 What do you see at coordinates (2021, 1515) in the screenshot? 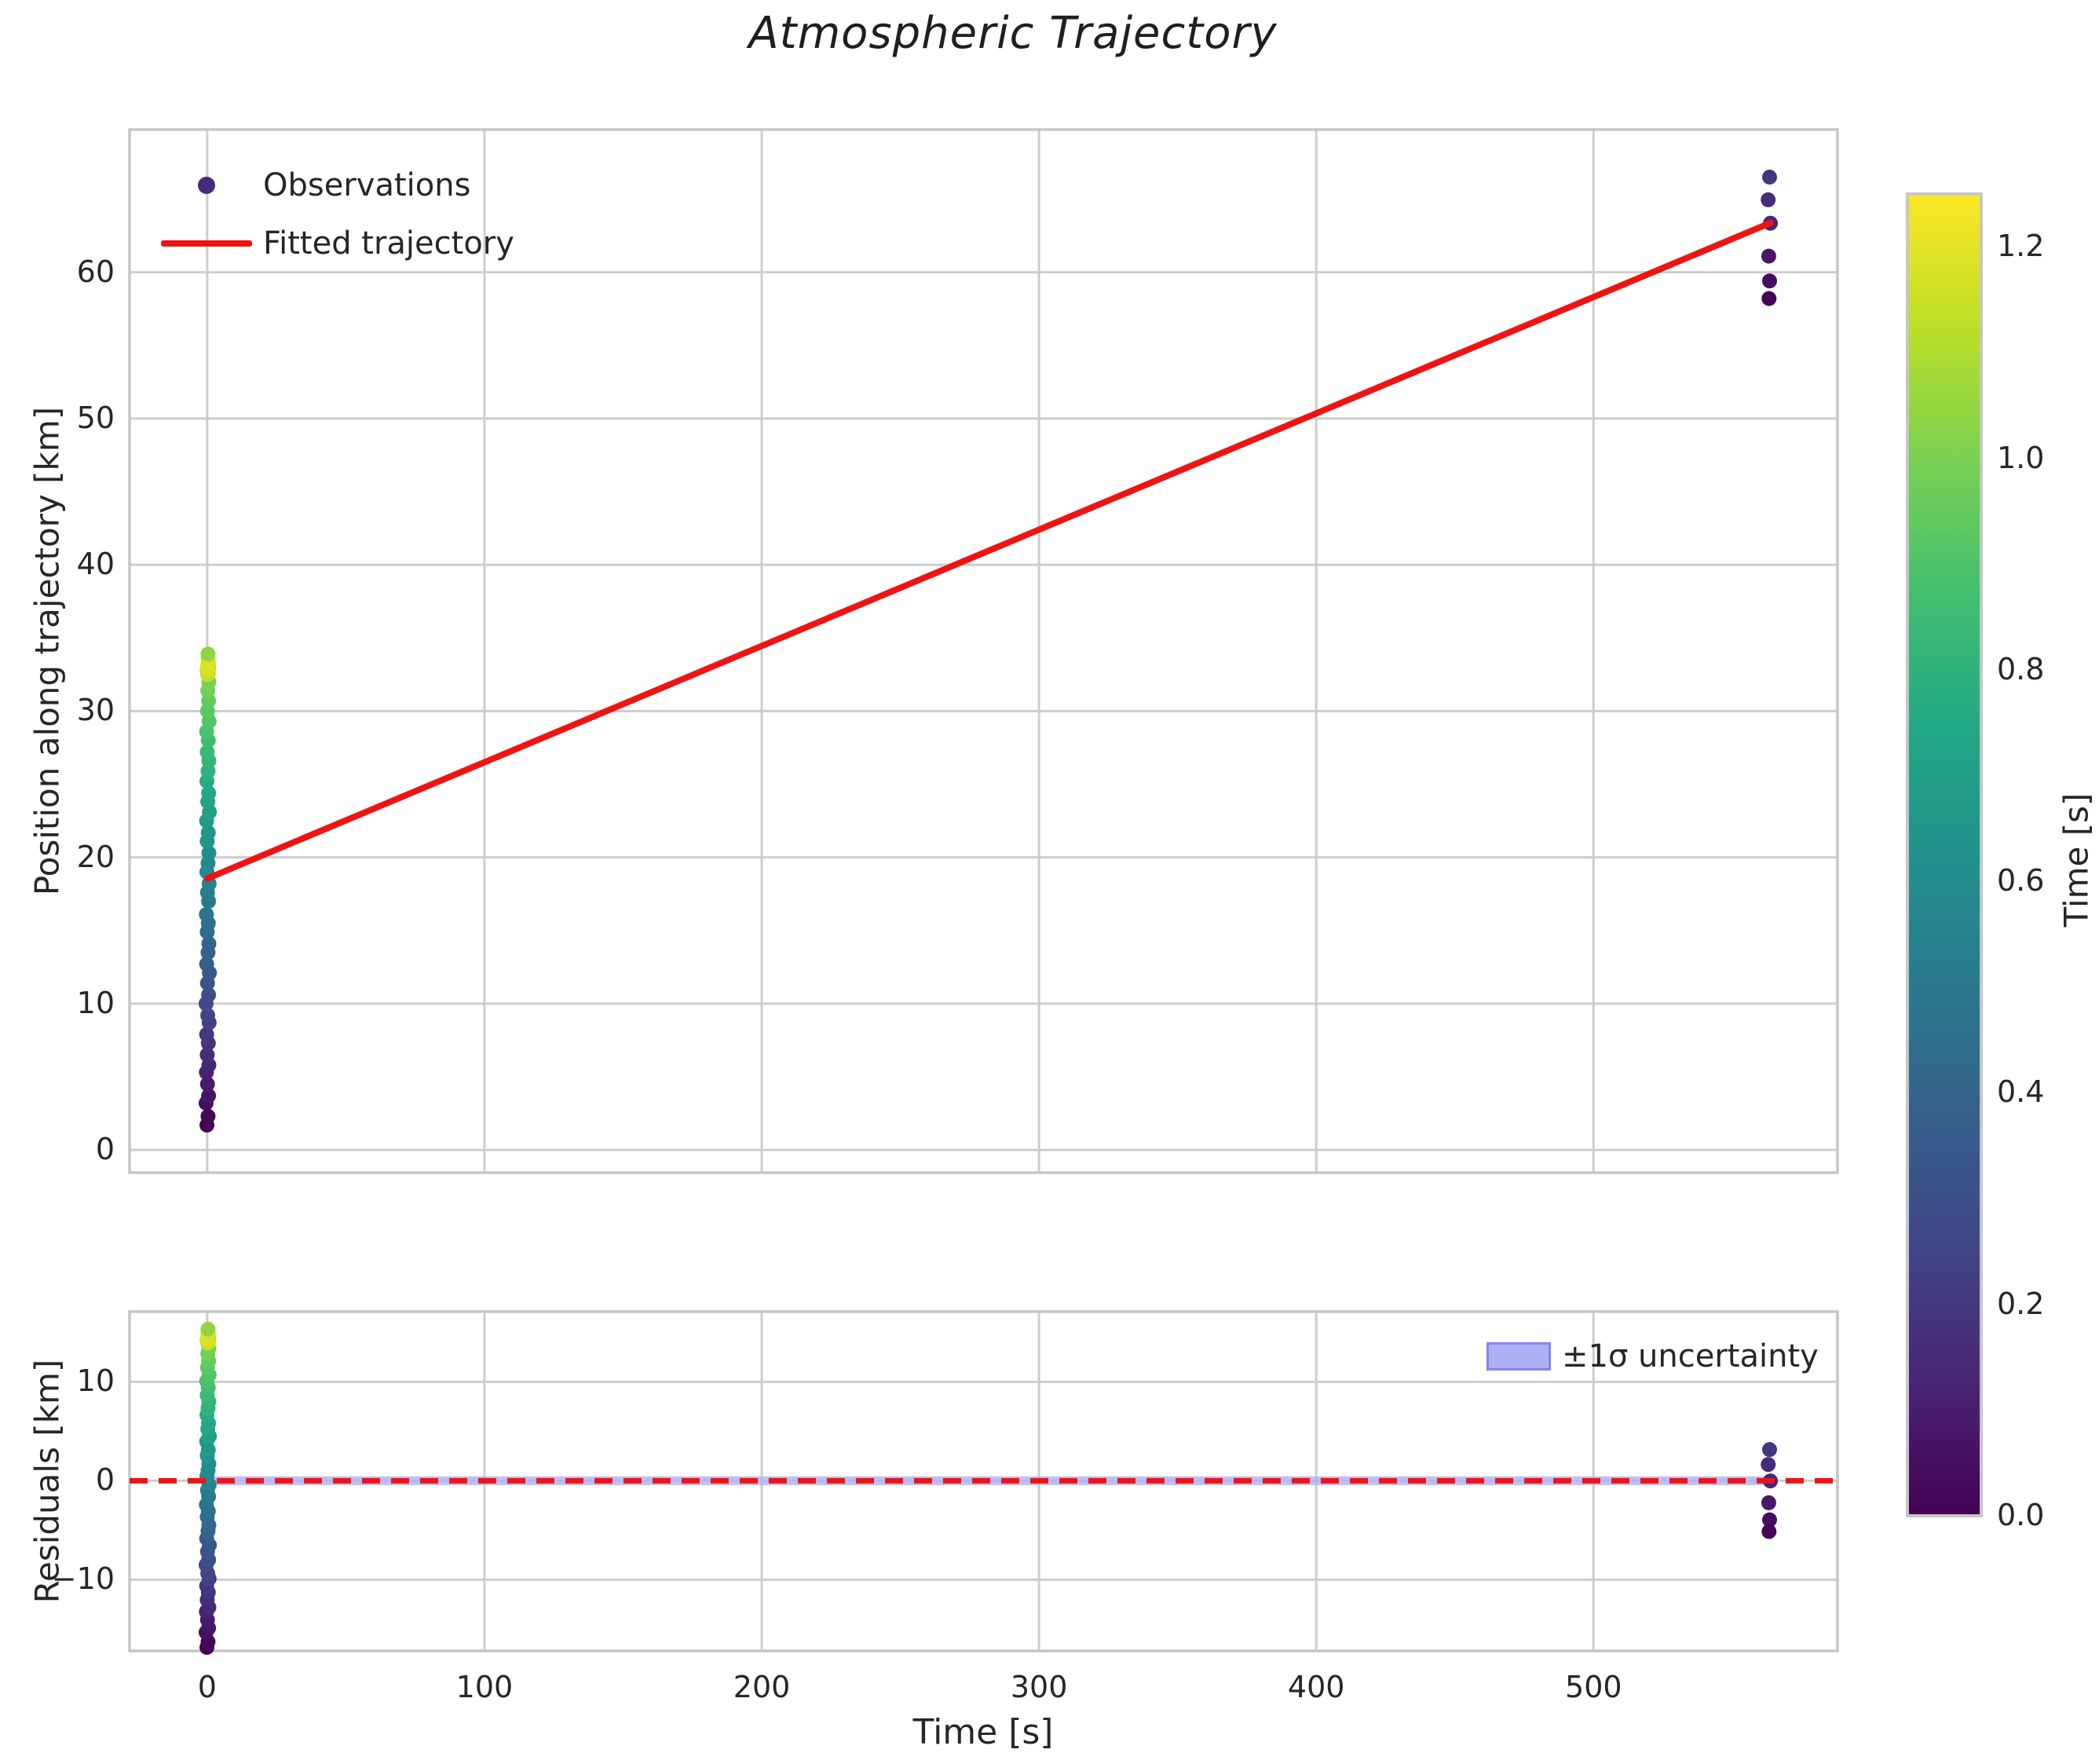
I see `colorbar-tick-label: 0.0` at bounding box center [2021, 1515].